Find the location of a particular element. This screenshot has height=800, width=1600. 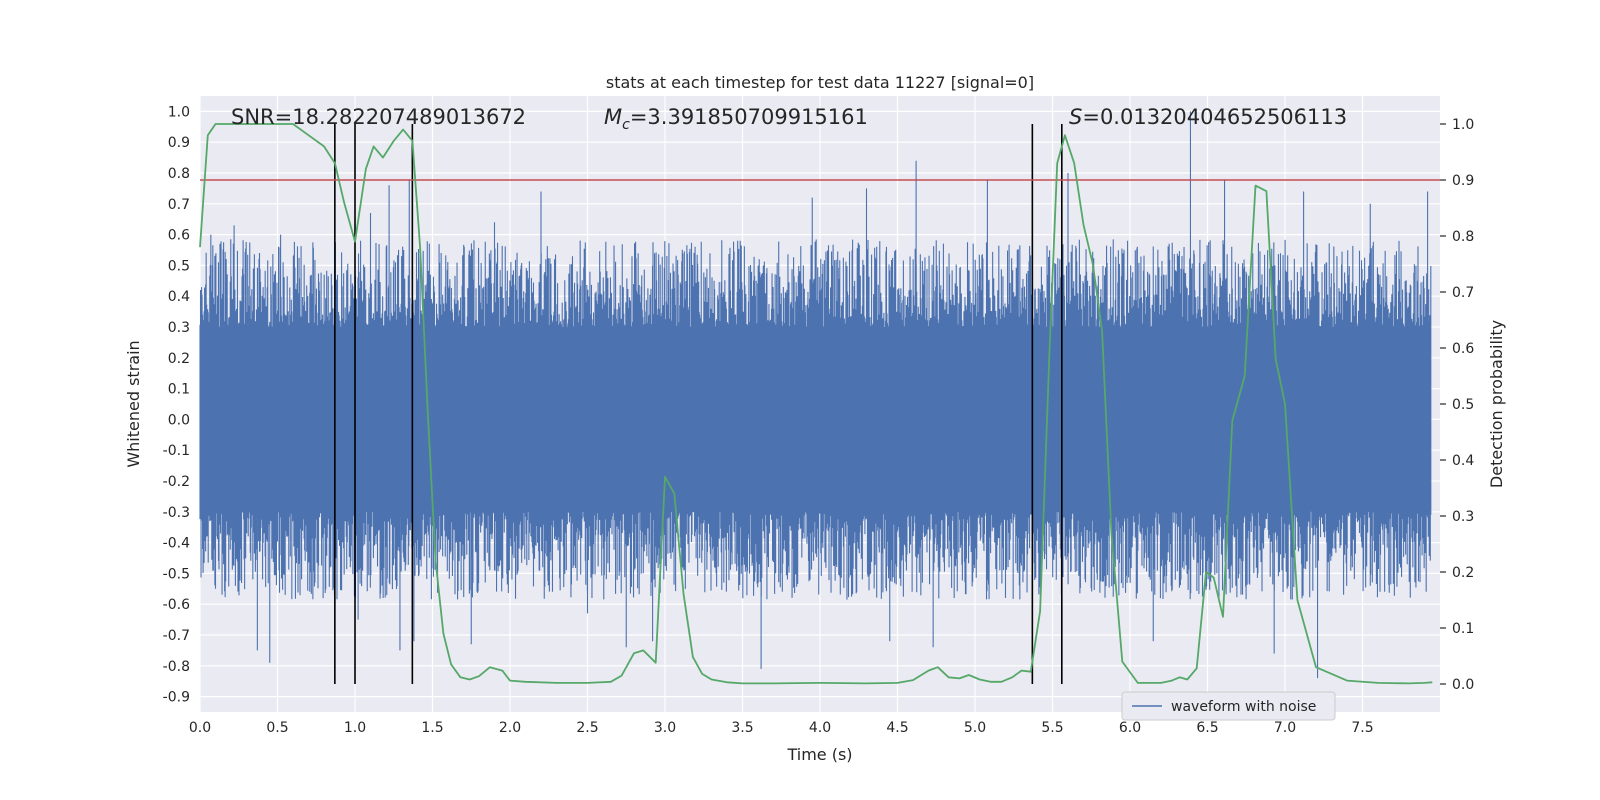

y-tick-label-left: 0.1 is located at coordinates (179, 390).